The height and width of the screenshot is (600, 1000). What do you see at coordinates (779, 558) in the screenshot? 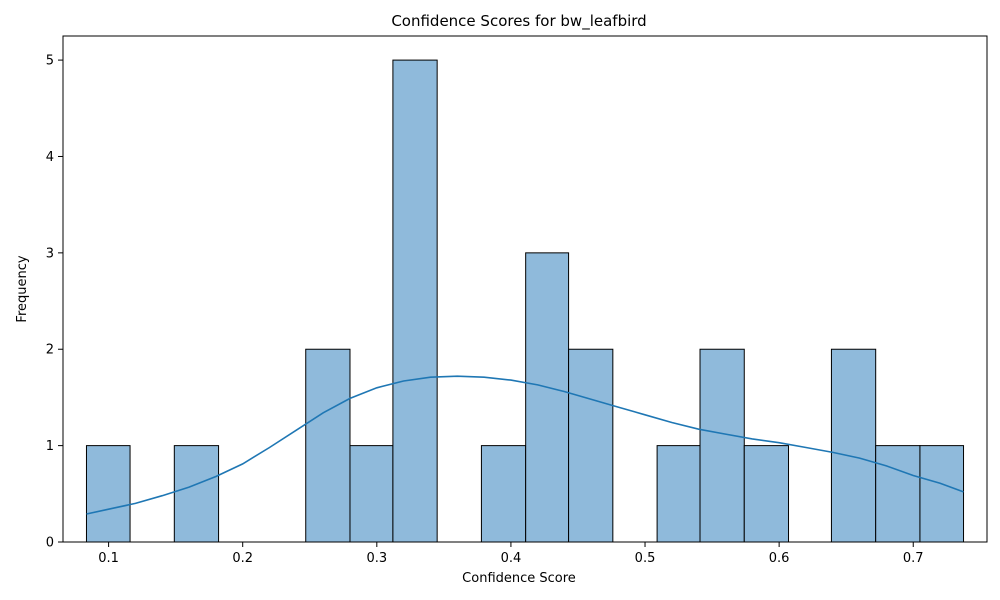
I see `x-tick-label: 0.6` at bounding box center [779, 558].